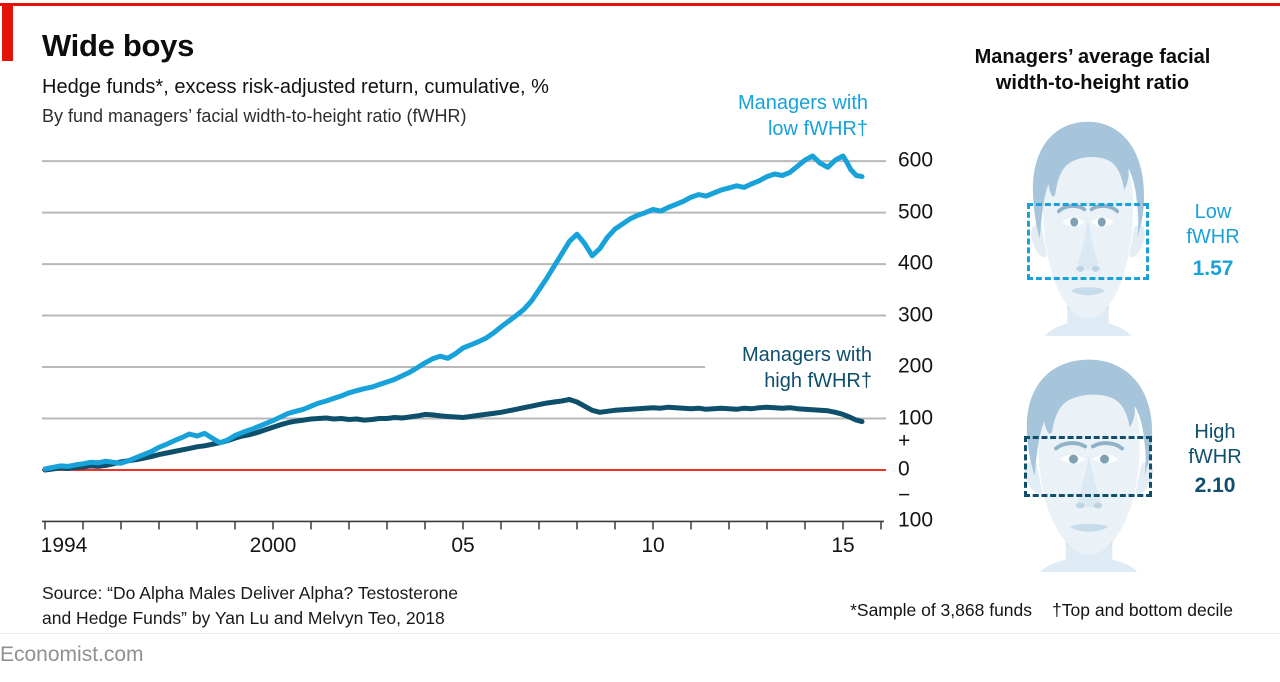  I want to click on footnote-sample-size: *Sample of 3,868 funds, so click(941, 610).